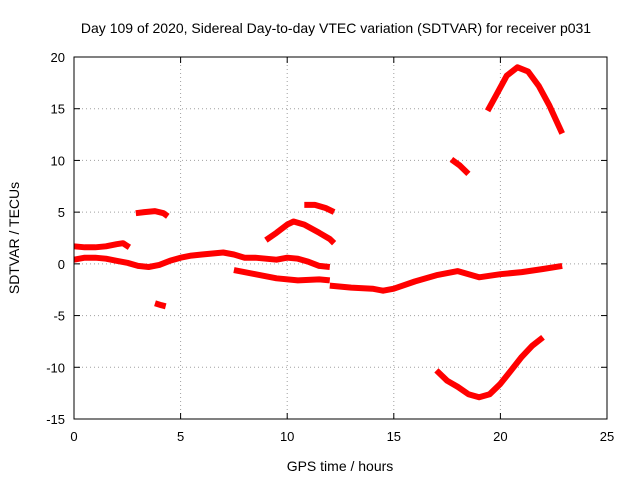 This screenshot has width=640, height=480. What do you see at coordinates (59, 316) in the screenshot?
I see `y-tick-label: -5` at bounding box center [59, 316].